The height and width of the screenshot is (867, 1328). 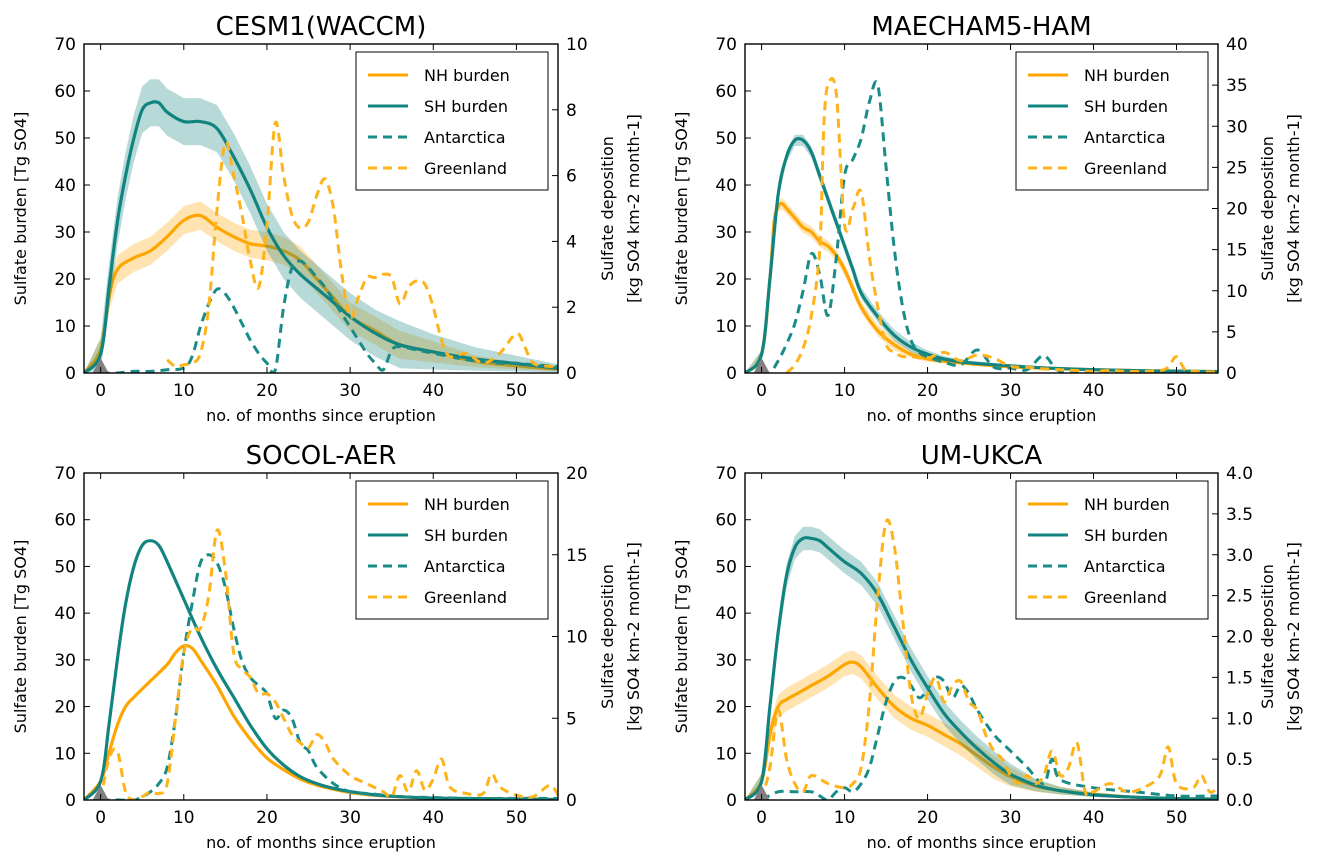 I want to click on y2-tick-label: 1.5, so click(x=1239, y=678).